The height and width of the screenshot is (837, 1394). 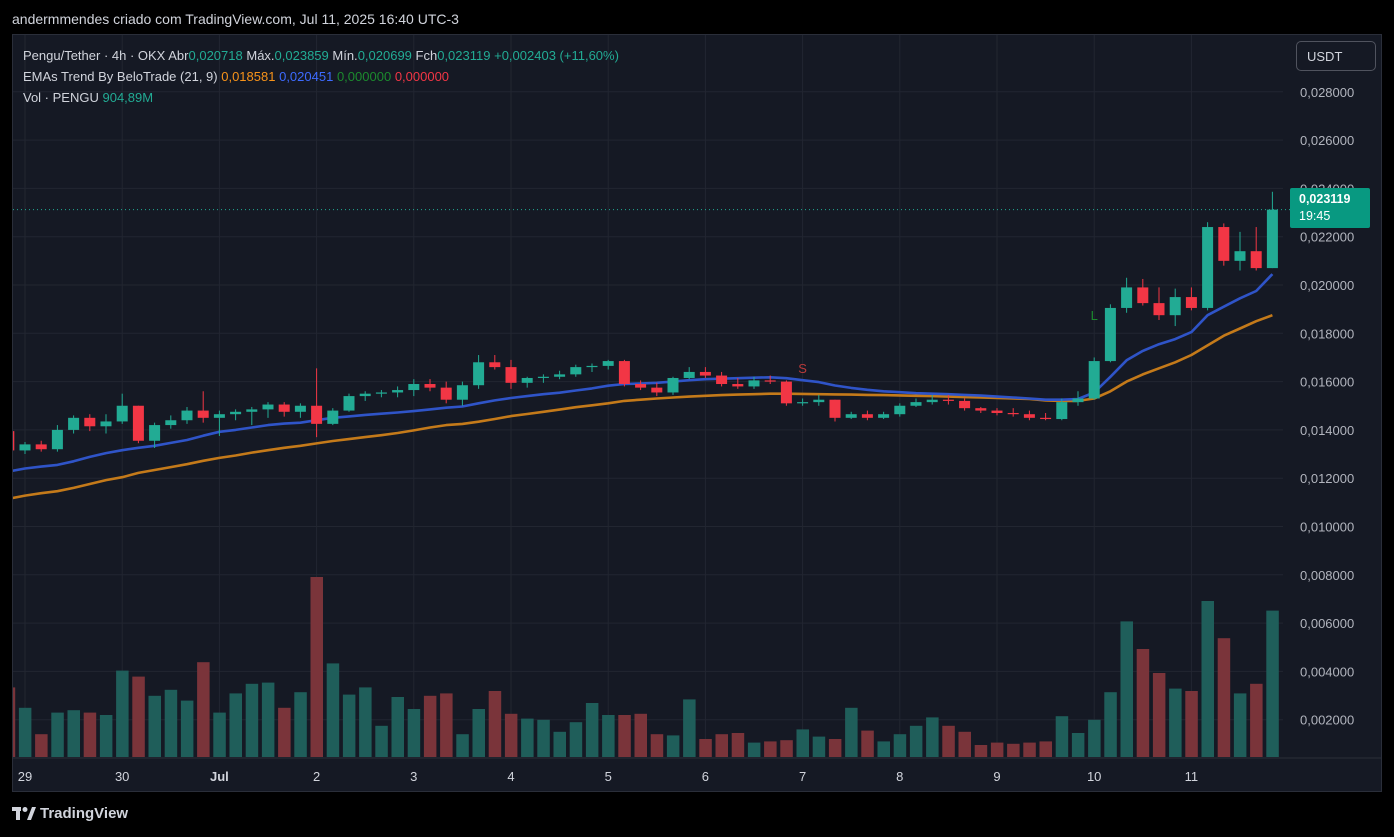 What do you see at coordinates (94, 55) in the screenshot?
I see `legend-symbol: Pengu/Tether · 4h · OKX` at bounding box center [94, 55].